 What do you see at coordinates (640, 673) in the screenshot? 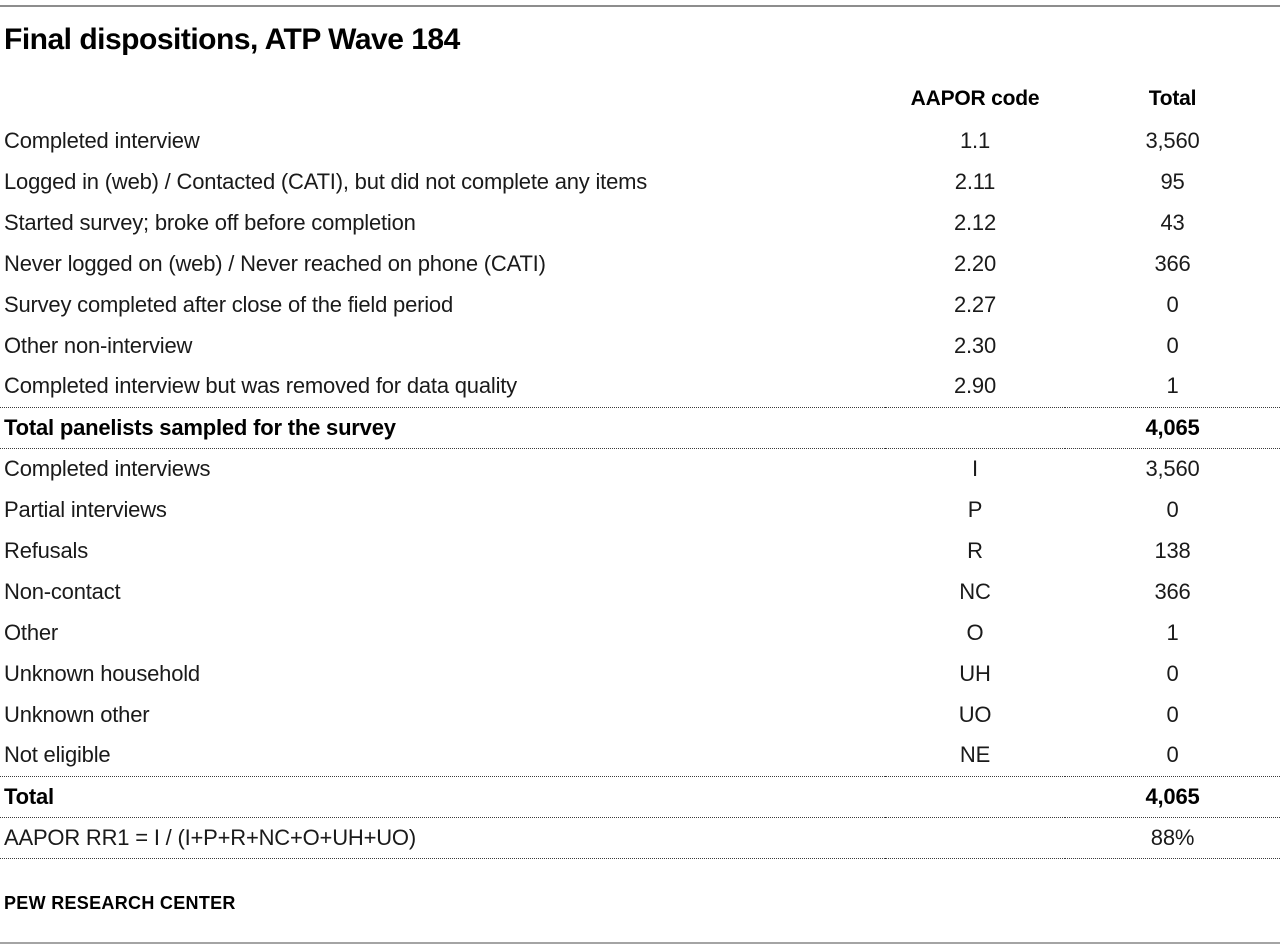
I see `table-row: Unknown household UH 0` at bounding box center [640, 673].